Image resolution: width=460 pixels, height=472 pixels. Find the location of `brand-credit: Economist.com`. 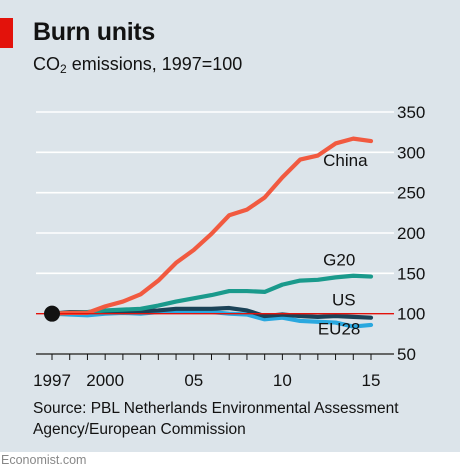

brand-credit: Economist.com is located at coordinates (44, 460).